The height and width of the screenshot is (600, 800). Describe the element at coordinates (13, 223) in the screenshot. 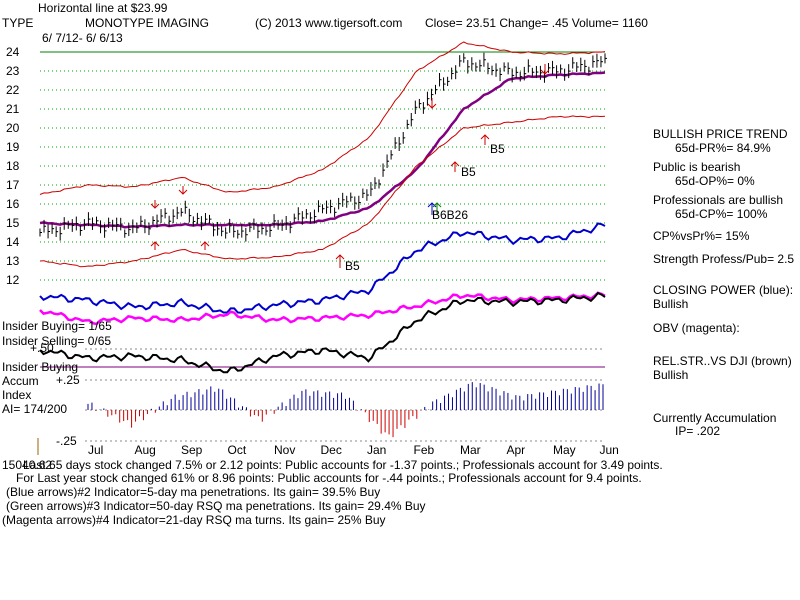

I see `price-tick-label: 15` at that location.